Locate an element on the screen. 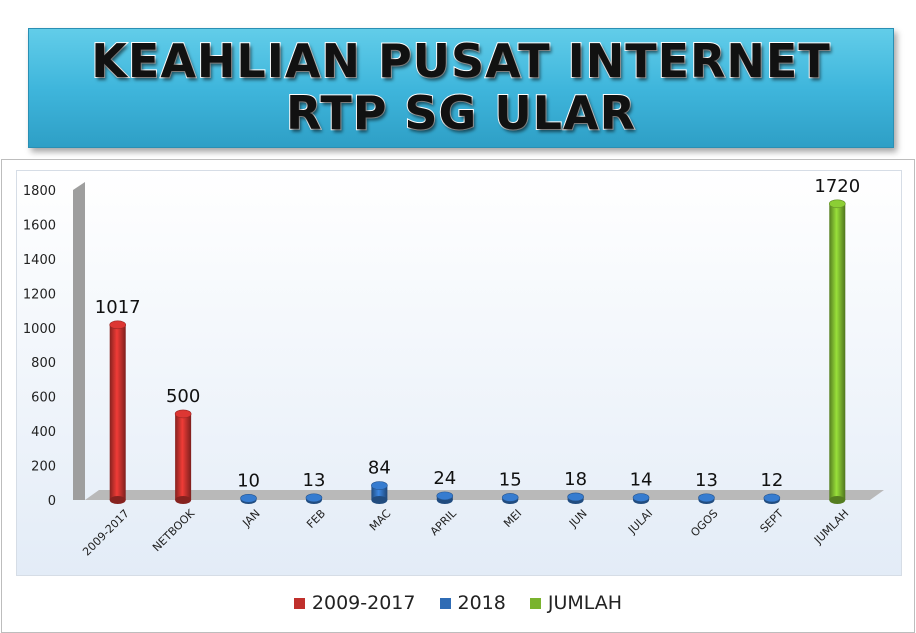 The image size is (916, 633). y-tick-label: 1600 is located at coordinates (39, 225).